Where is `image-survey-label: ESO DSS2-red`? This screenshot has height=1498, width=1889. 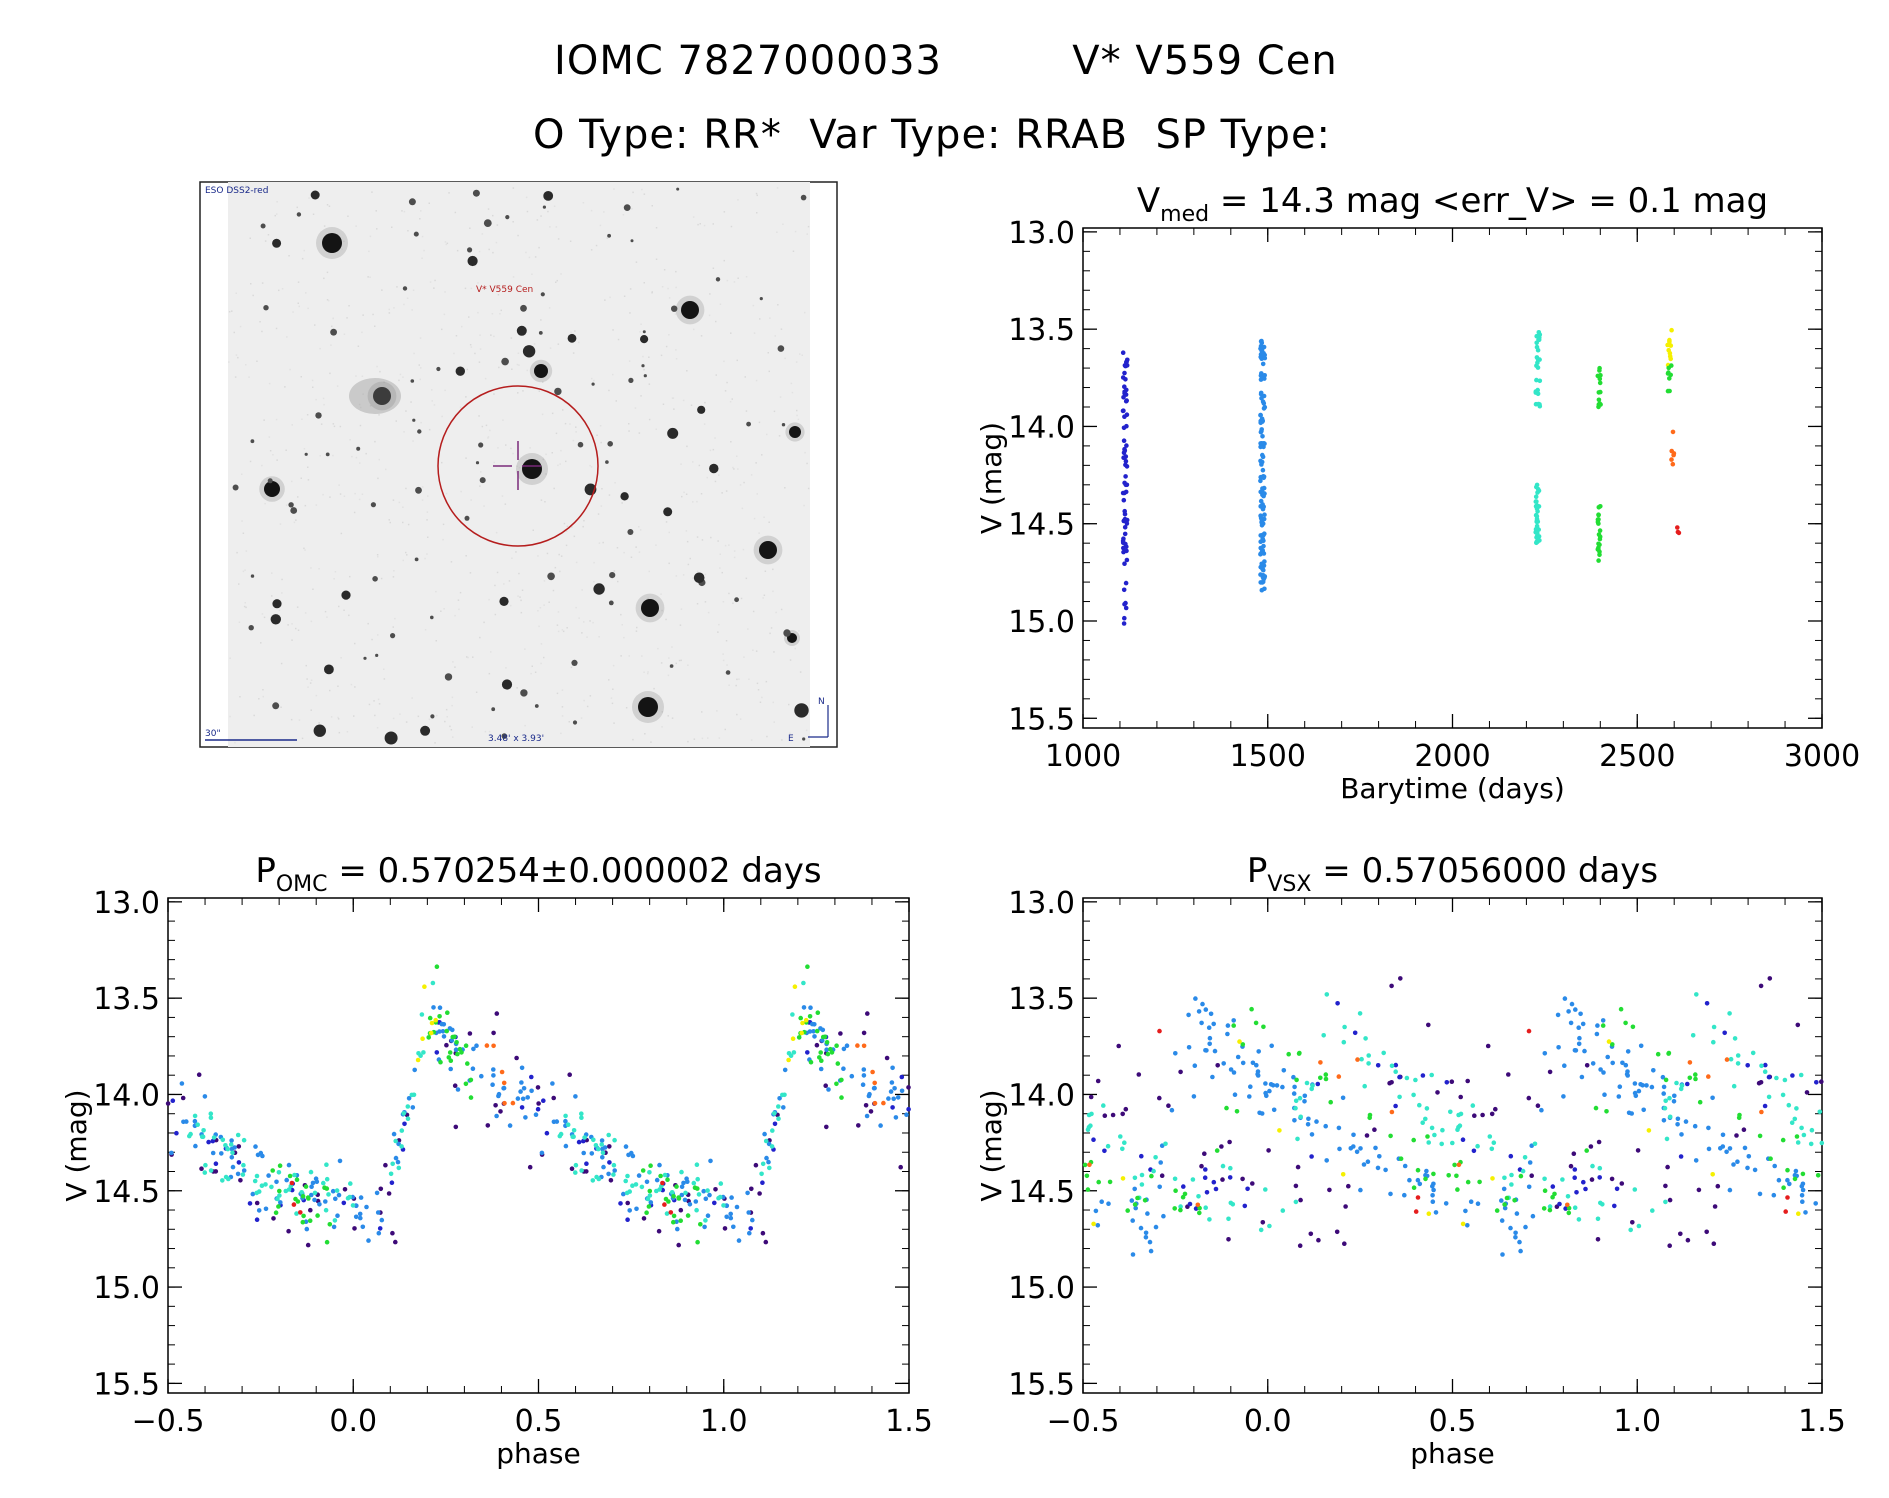
image-survey-label: ESO DSS2-red is located at coordinates (236, 191).